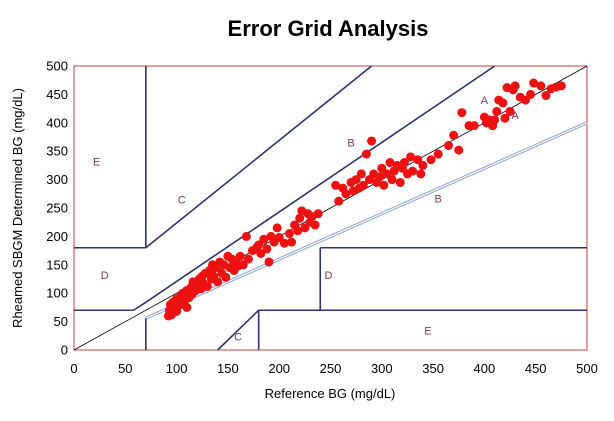 The image size is (614, 421). Describe the element at coordinates (125, 368) in the screenshot. I see `x-tick-label: 50` at that location.